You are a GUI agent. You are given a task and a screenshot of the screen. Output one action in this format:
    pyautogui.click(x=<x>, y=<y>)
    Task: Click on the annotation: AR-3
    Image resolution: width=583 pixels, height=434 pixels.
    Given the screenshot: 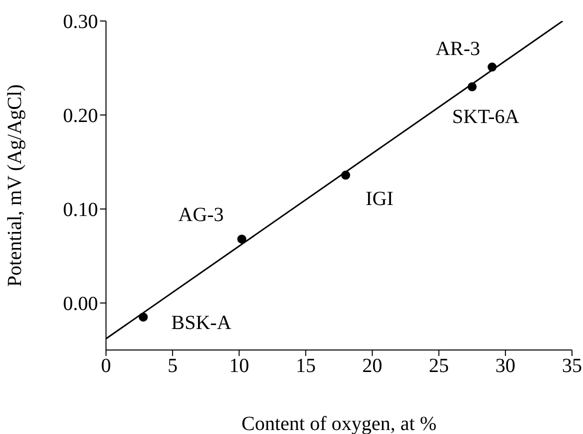 What is the action you would take?
    pyautogui.click(x=458, y=49)
    